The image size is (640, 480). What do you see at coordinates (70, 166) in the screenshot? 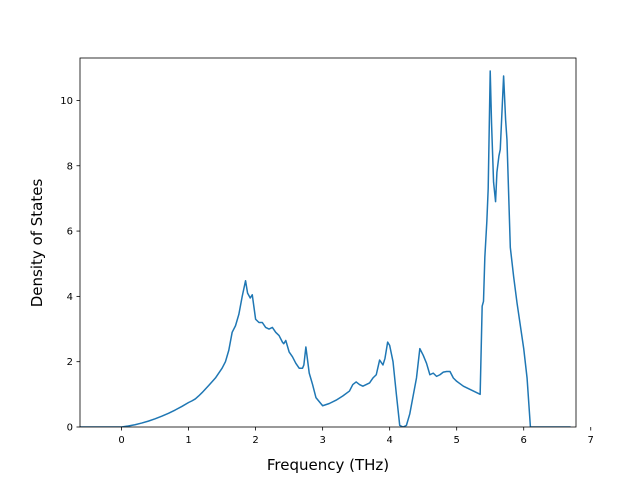
I see `y-tick-label: 8` at bounding box center [70, 166].